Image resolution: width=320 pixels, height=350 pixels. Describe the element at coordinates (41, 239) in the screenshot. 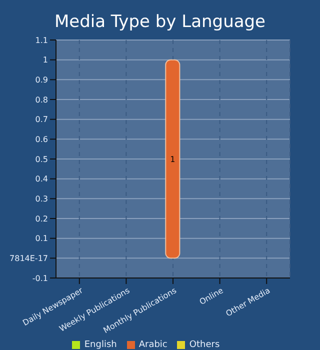

I see `y-tick-label: 0.1` at that location.